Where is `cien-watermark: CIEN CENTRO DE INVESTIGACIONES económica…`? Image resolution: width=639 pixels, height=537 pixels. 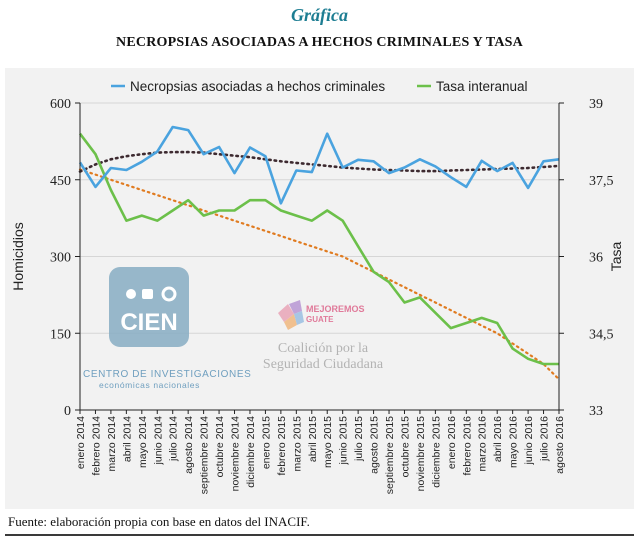
cien-watermark: CIEN CENTRO DE INVESTIGACIONES económica… is located at coordinates (167, 328).